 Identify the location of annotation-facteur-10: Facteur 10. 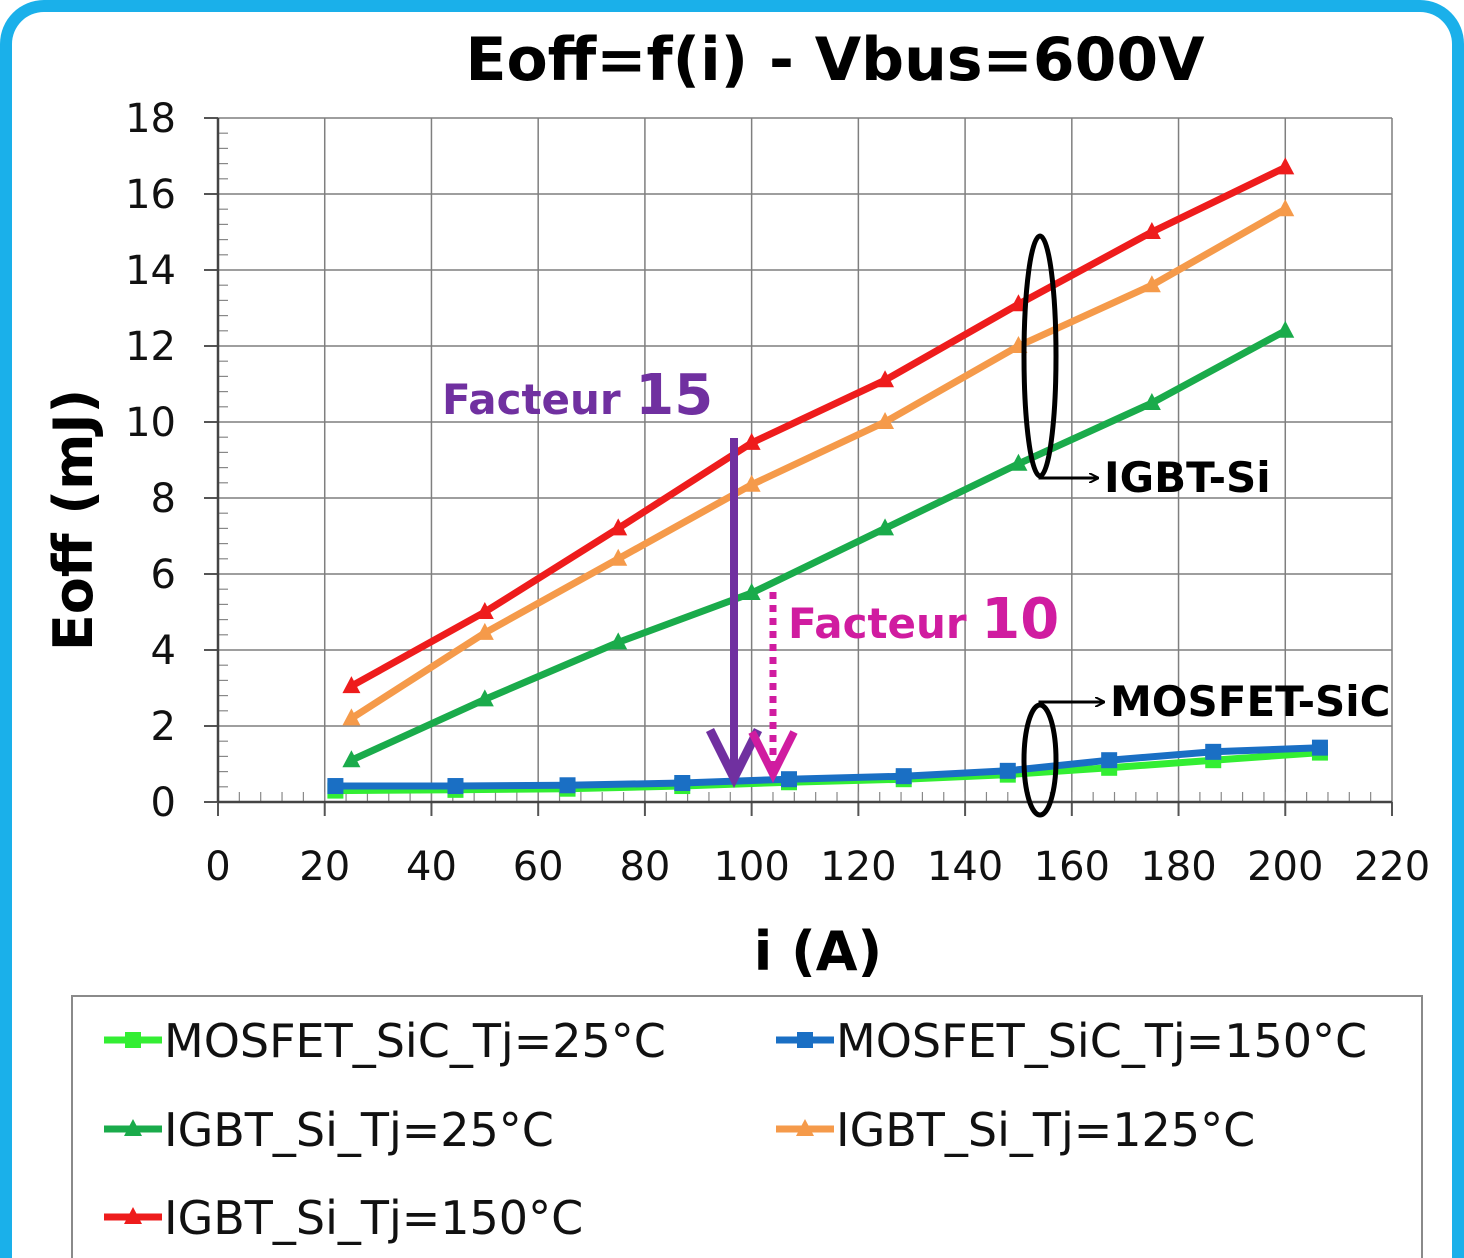
(903, 685).